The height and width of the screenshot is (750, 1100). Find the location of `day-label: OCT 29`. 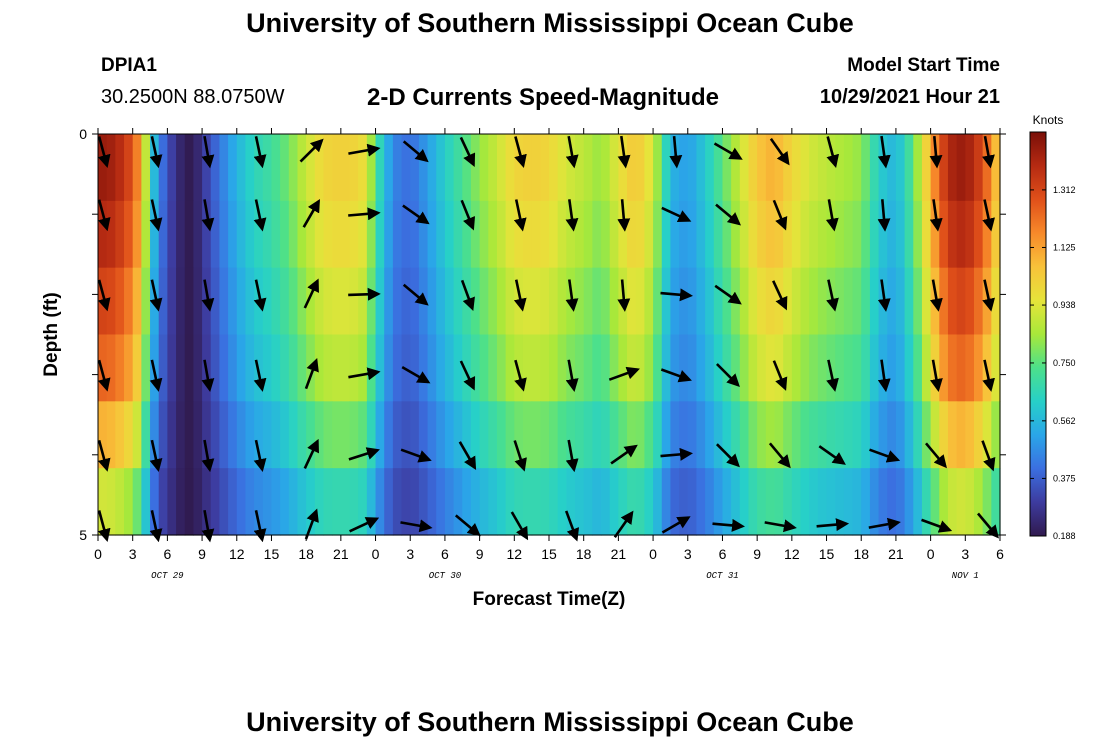

day-label: OCT 29 is located at coordinates (167, 576).